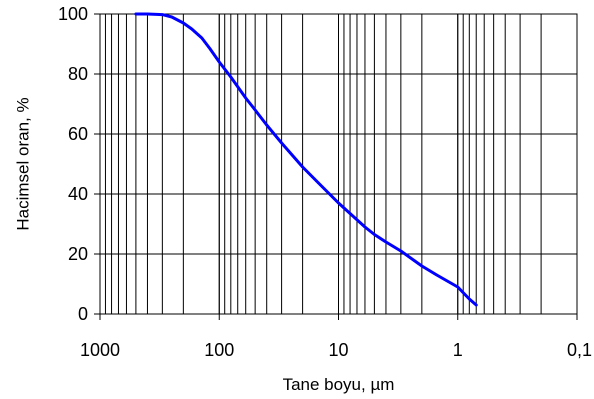 Image resolution: width=594 pixels, height=399 pixels. I want to click on x-tick-label: 10, so click(338, 350).